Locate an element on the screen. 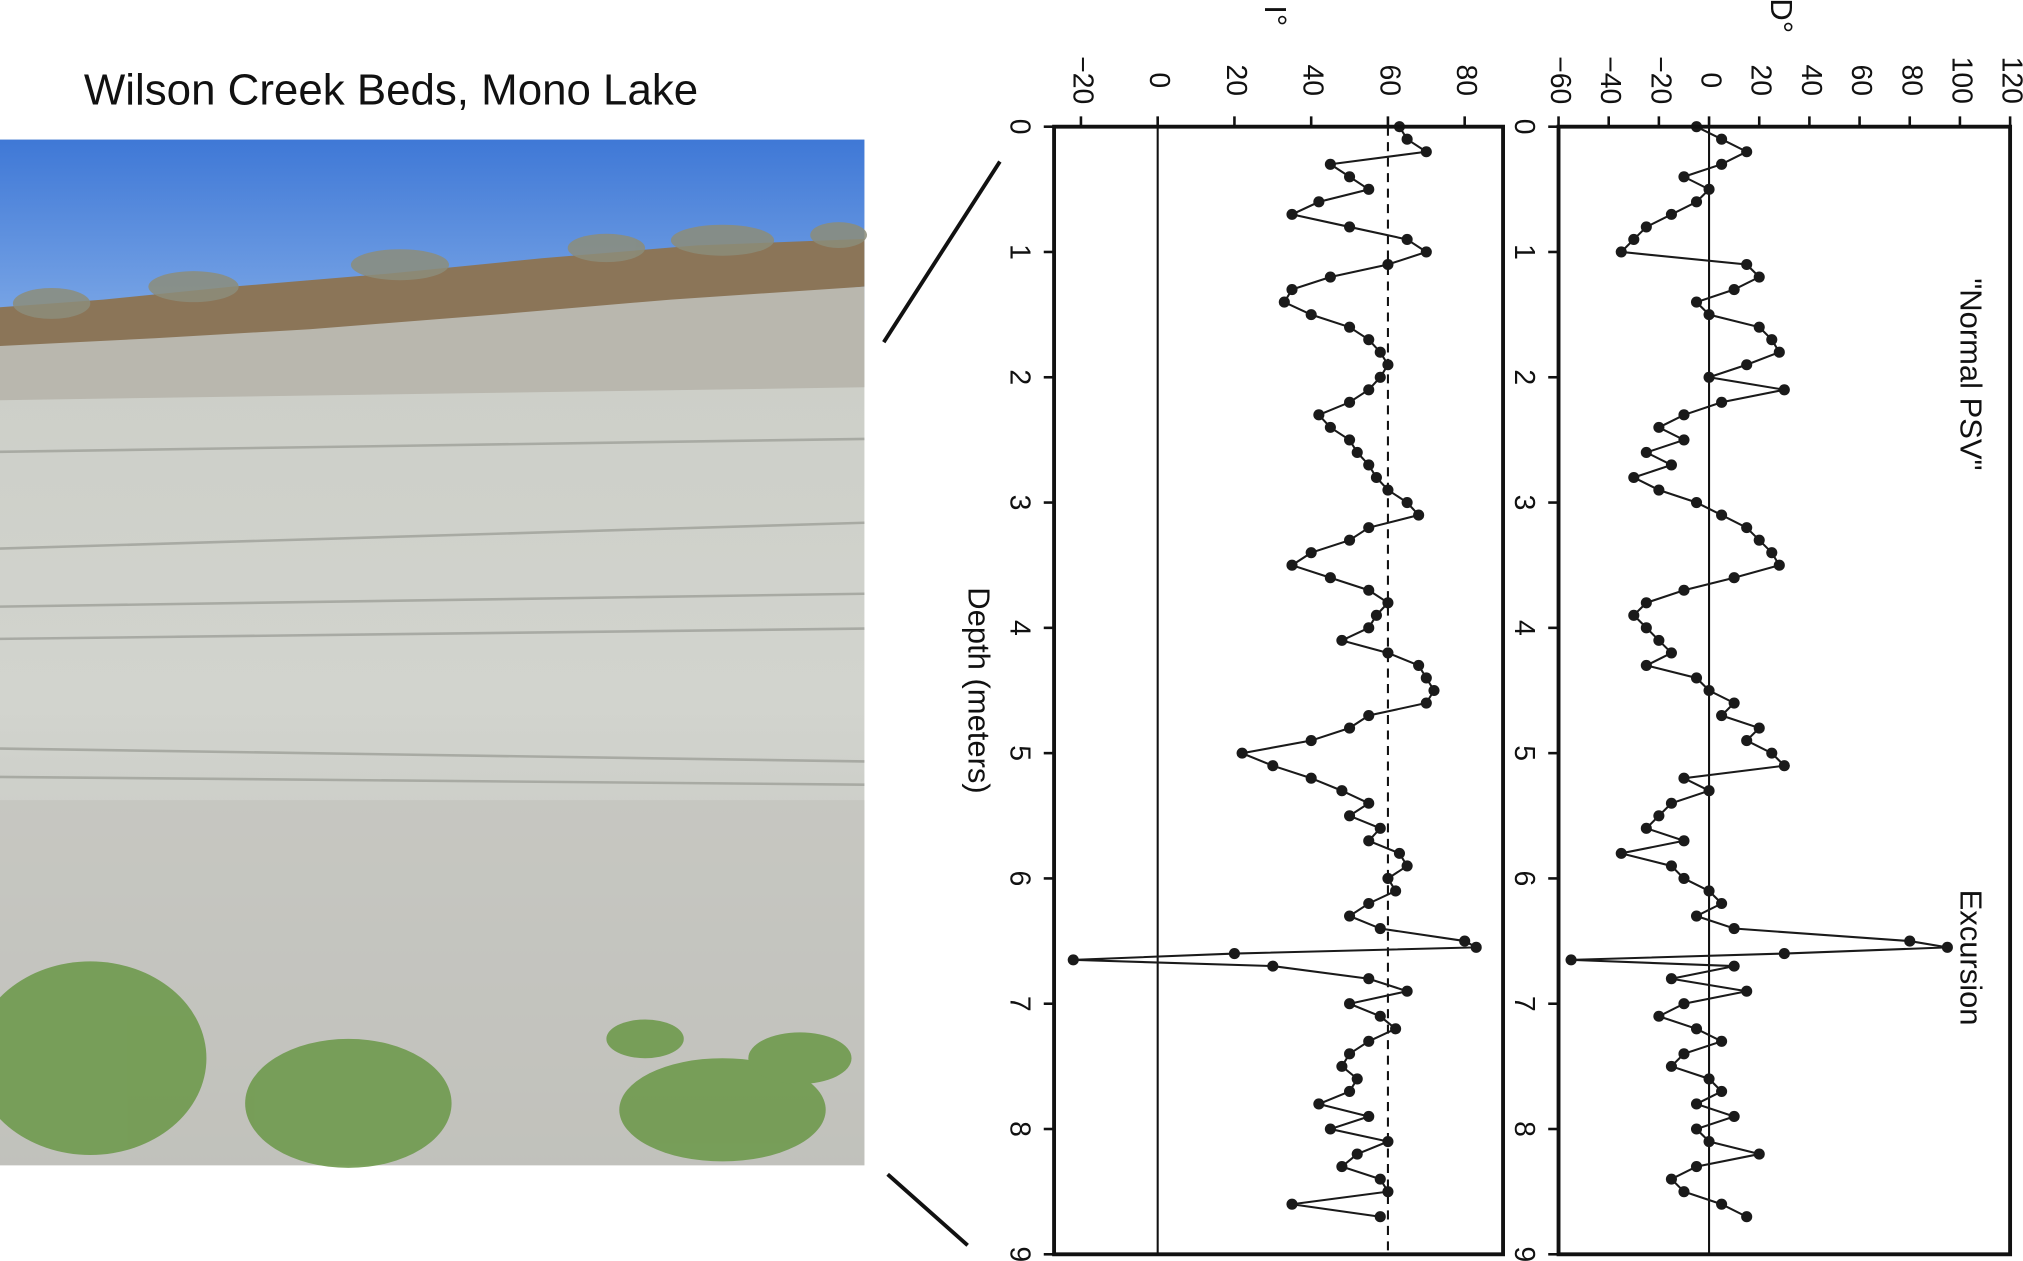  x-tick-label: 0 is located at coordinates (1019, 127).